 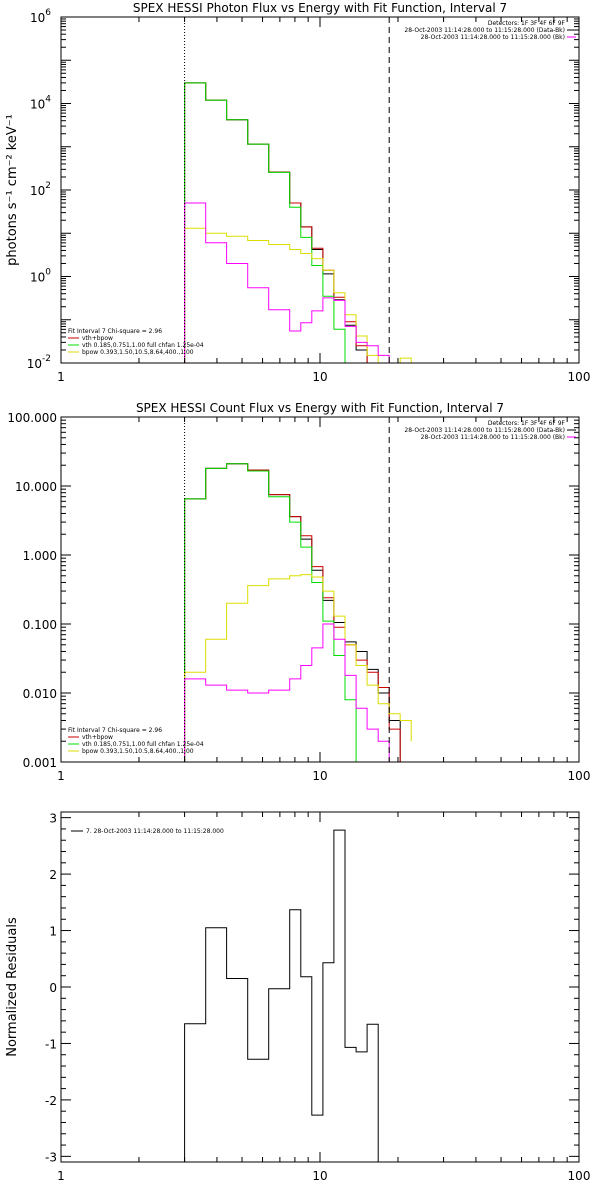 What do you see at coordinates (40, 276) in the screenshot?
I see `y-tick-label: 10⁰` at bounding box center [40, 276].